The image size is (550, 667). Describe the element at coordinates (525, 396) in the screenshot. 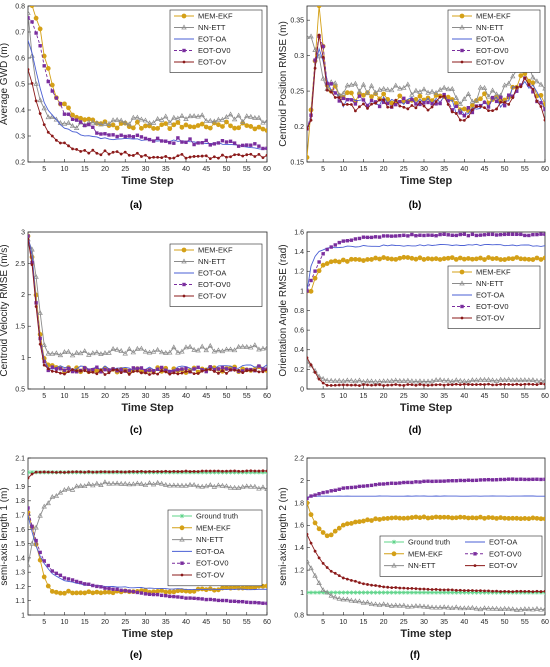

I see `x-tick-label: 55` at that location.